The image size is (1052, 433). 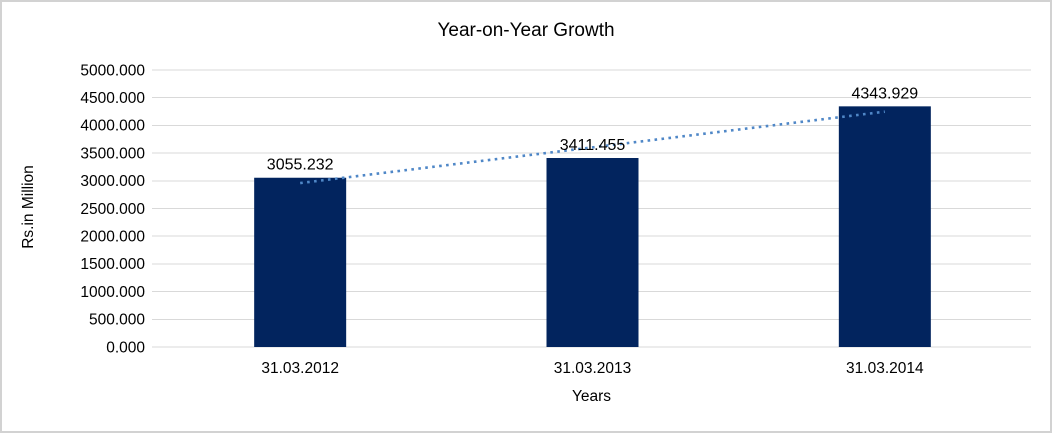 I want to click on y-tick-label: 2500.000, so click(x=112, y=209).